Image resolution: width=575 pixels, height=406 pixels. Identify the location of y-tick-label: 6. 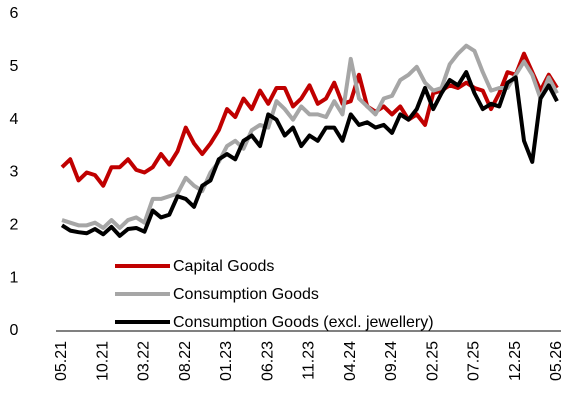
(14, 13).